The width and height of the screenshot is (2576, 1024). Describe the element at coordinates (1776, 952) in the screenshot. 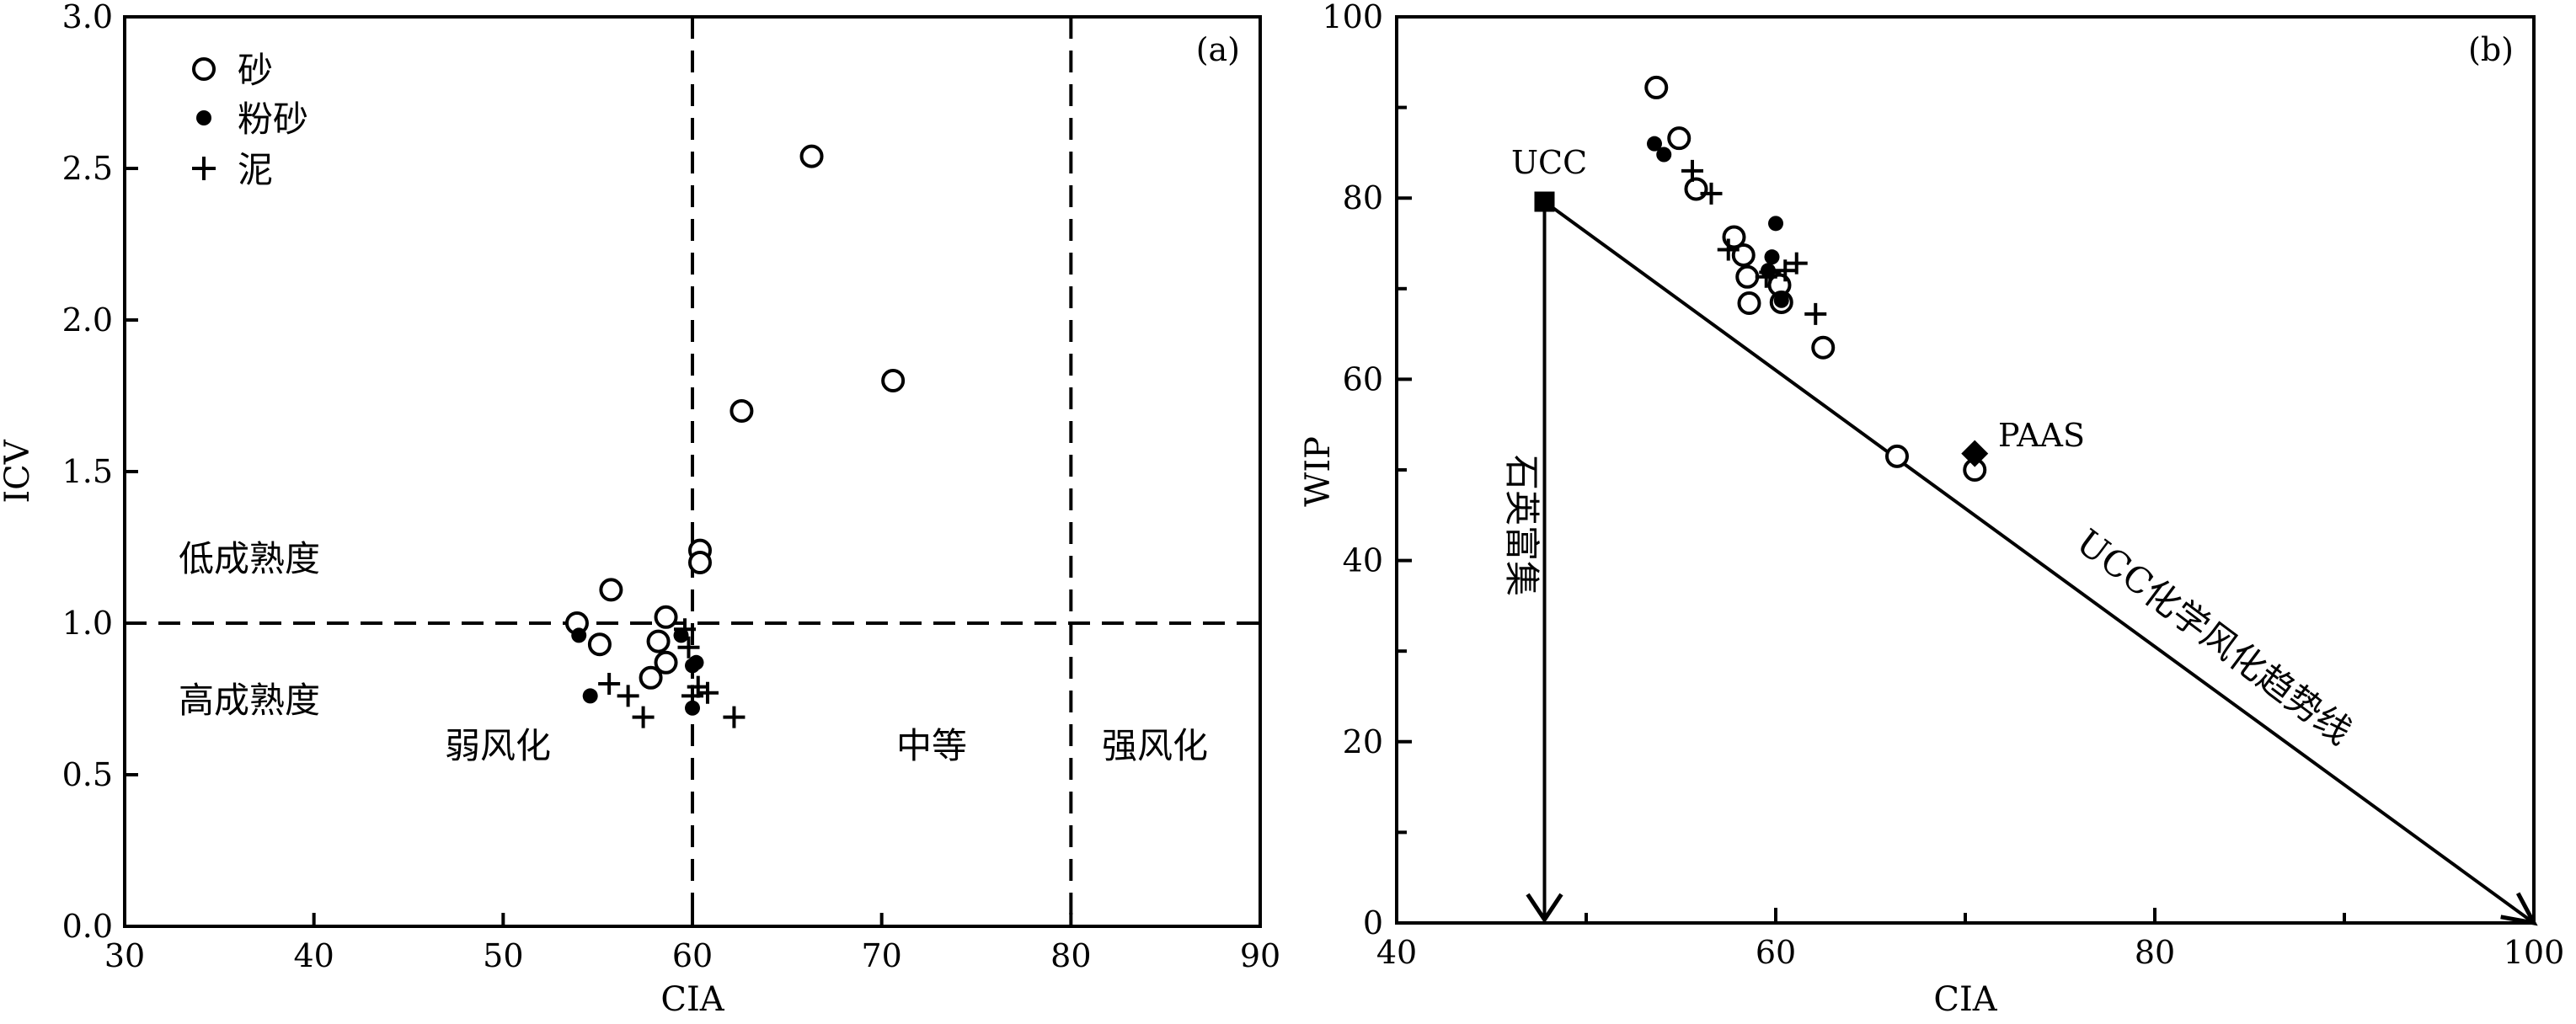

I see `b-x-tick-label: 60` at that location.